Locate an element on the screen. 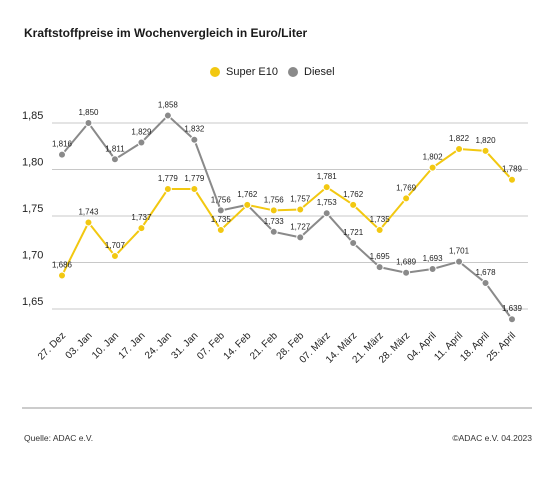 The image size is (556, 487). x-tick-label: 03. Jan is located at coordinates (79, 345).